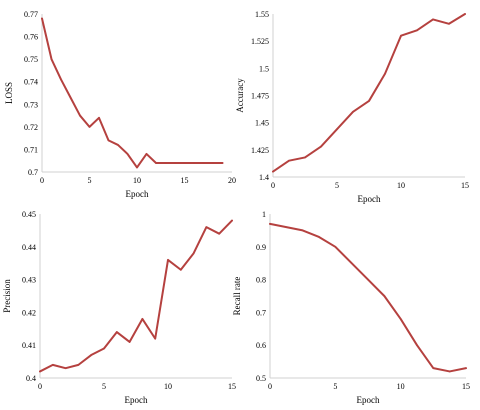 The width and height of the screenshot is (480, 410). What do you see at coordinates (260, 41) in the screenshot?
I see `y-tick-label: 1.525` at bounding box center [260, 41].